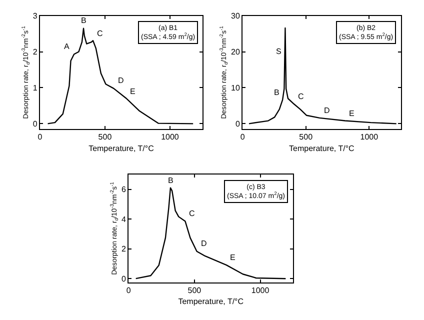 The image size is (424, 320). What do you see at coordinates (235, 88) in the screenshot?
I see `y-tick-label: 10` at bounding box center [235, 88].